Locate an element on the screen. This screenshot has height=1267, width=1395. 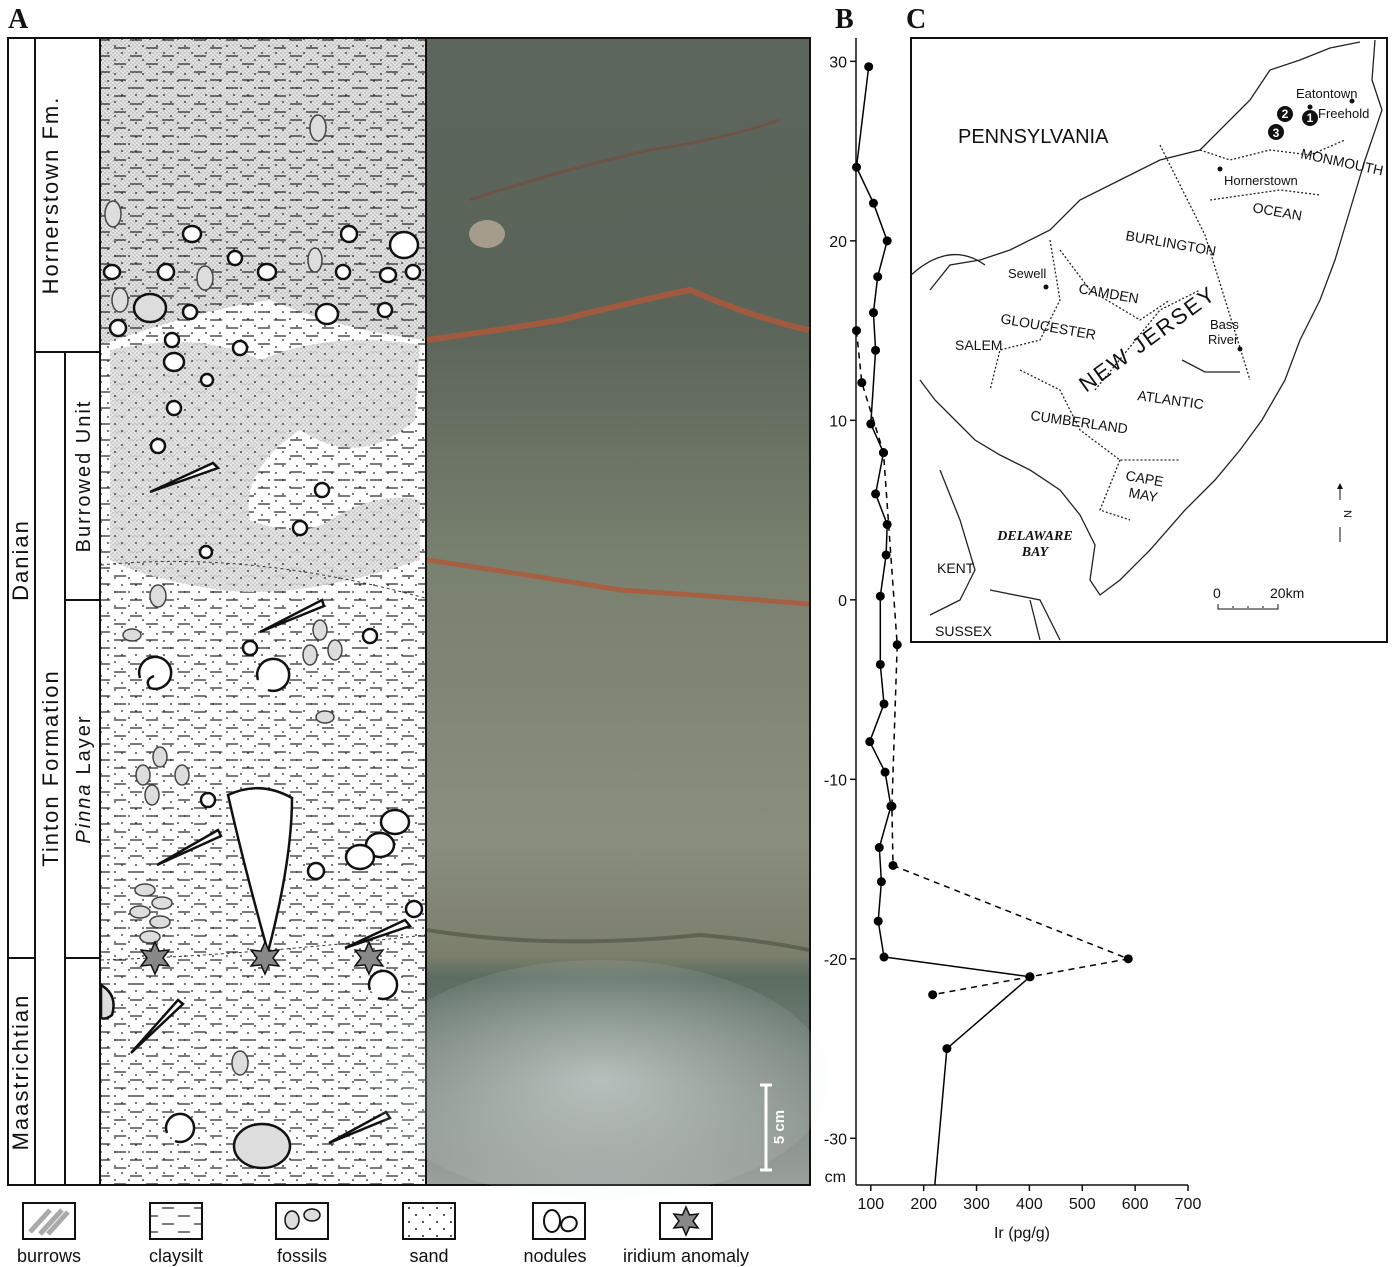
scale-label: 0 is located at coordinates (1217, 593).